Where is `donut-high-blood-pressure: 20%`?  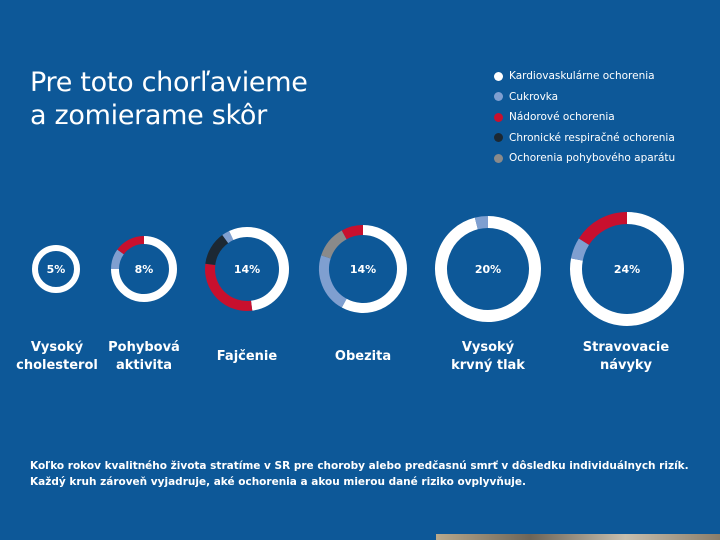 donut-high-blood-pressure: 20% is located at coordinates (488, 269).